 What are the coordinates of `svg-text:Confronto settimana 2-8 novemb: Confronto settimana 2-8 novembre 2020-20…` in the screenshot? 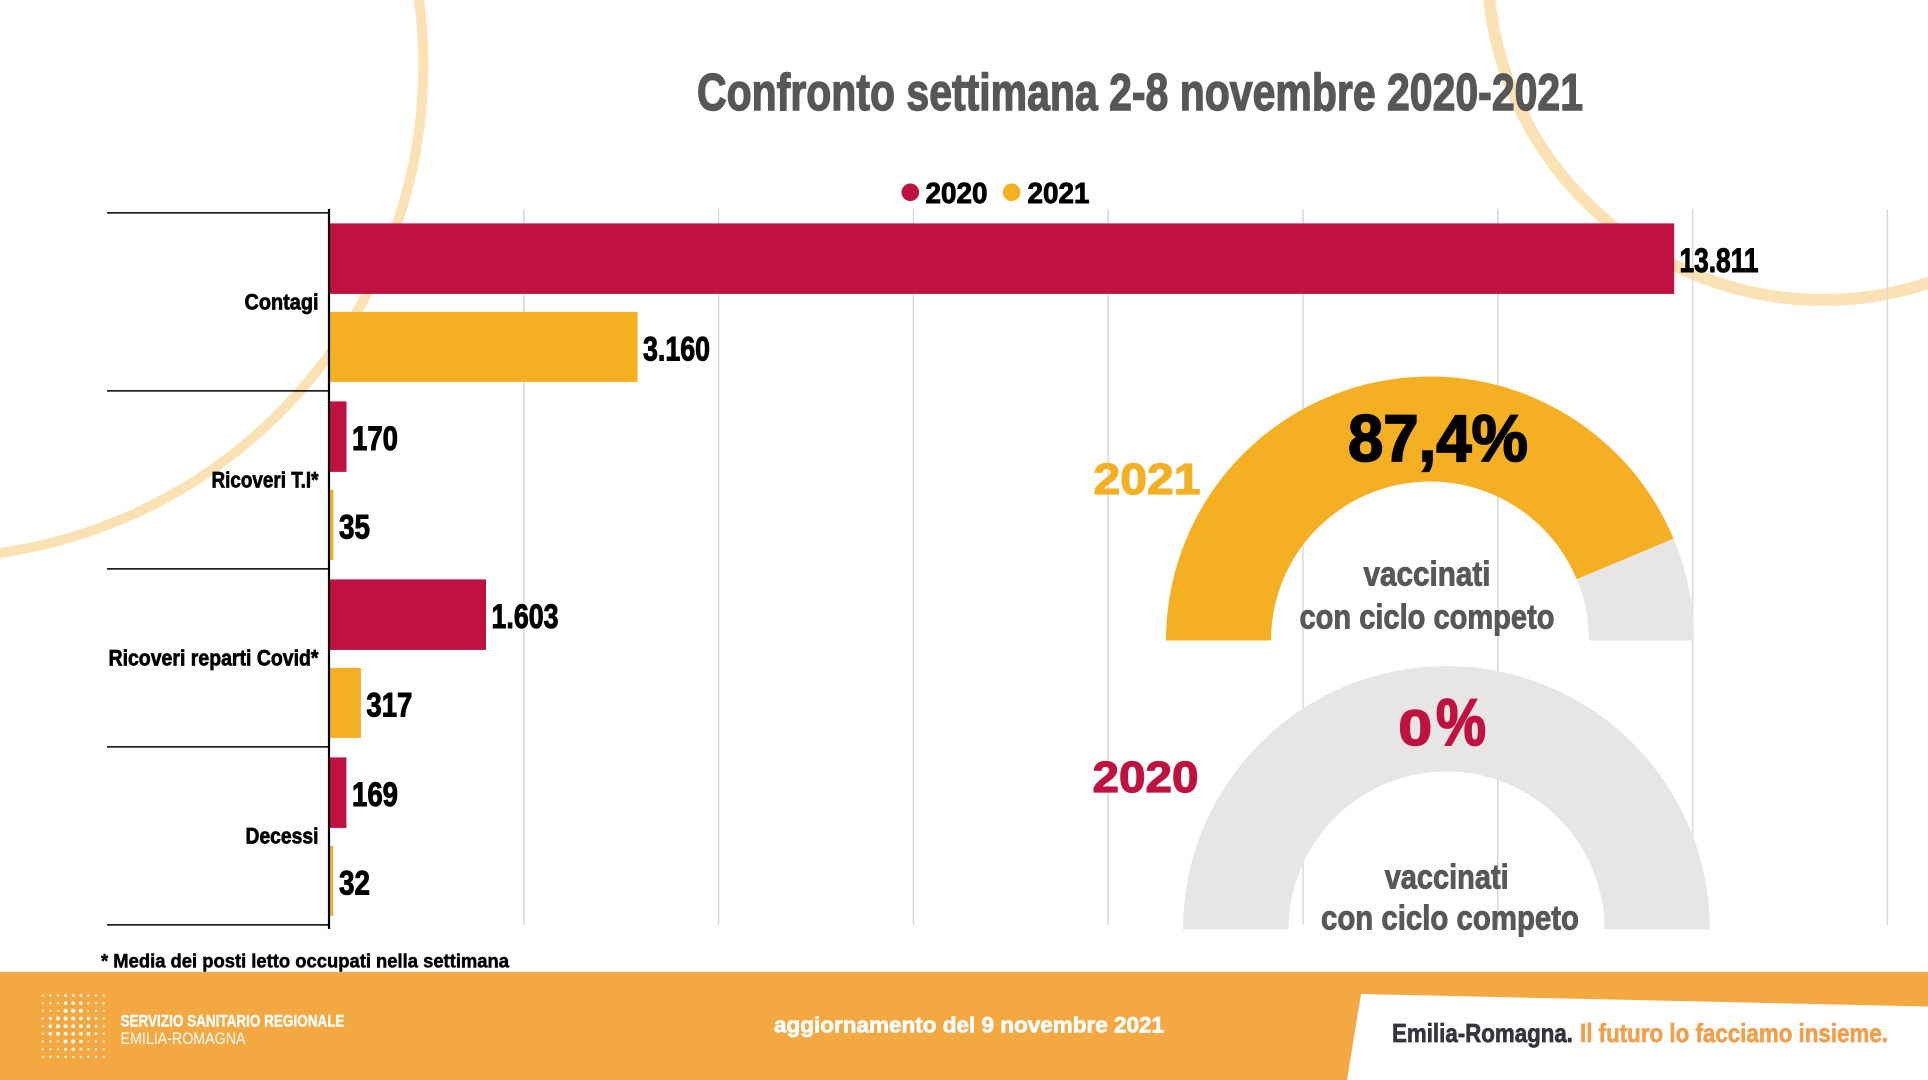 It's located at (1140, 93).